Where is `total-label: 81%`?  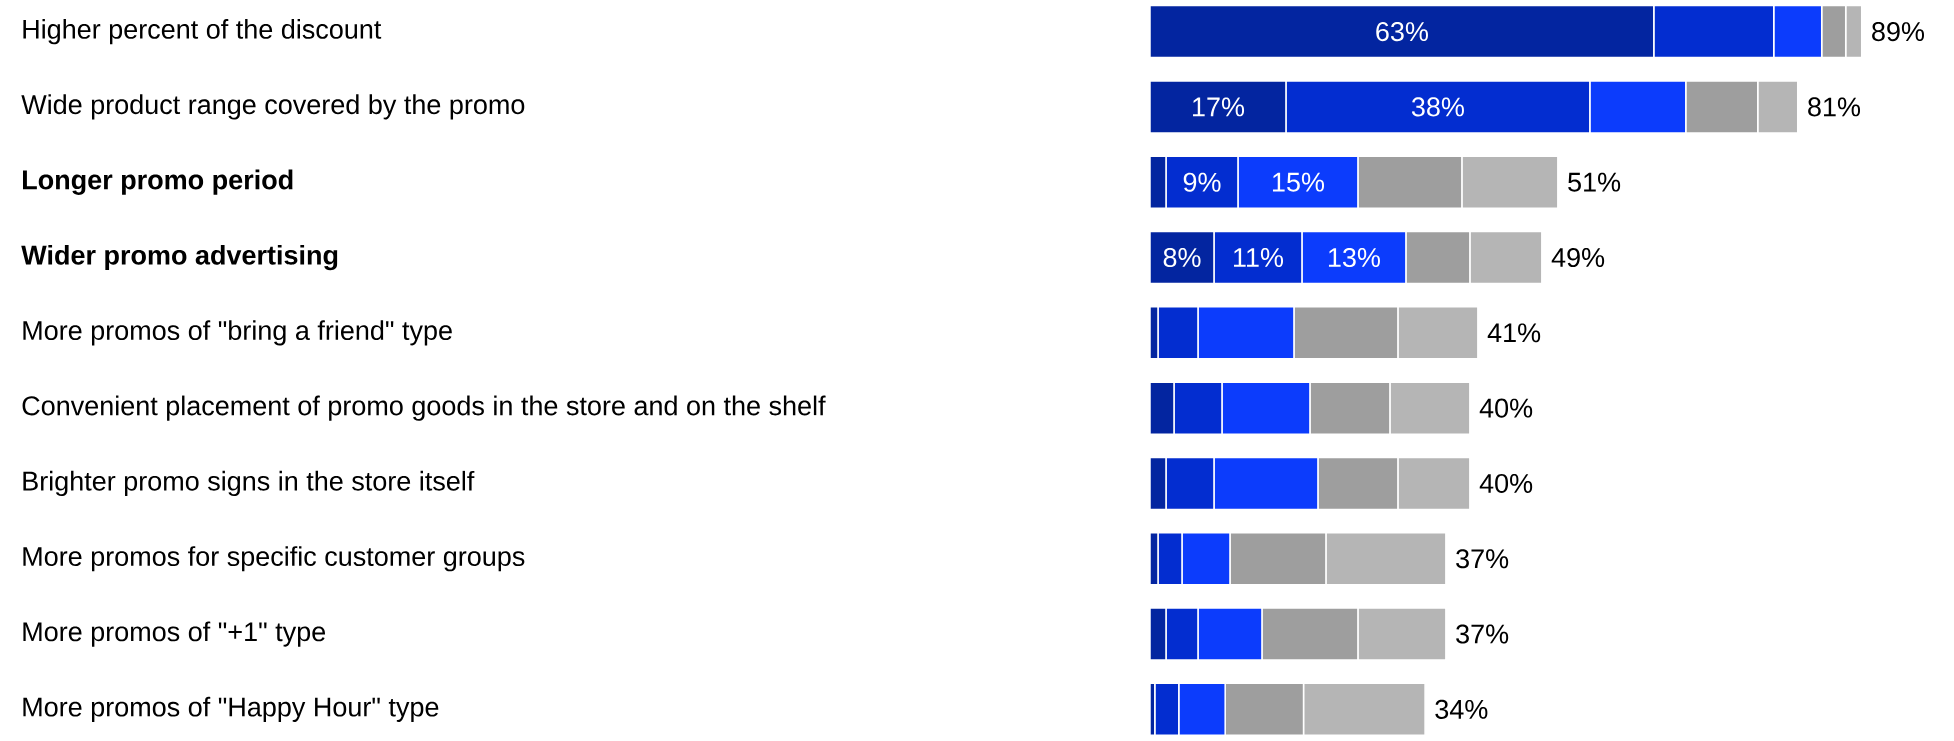 total-label: 81% is located at coordinates (1834, 107).